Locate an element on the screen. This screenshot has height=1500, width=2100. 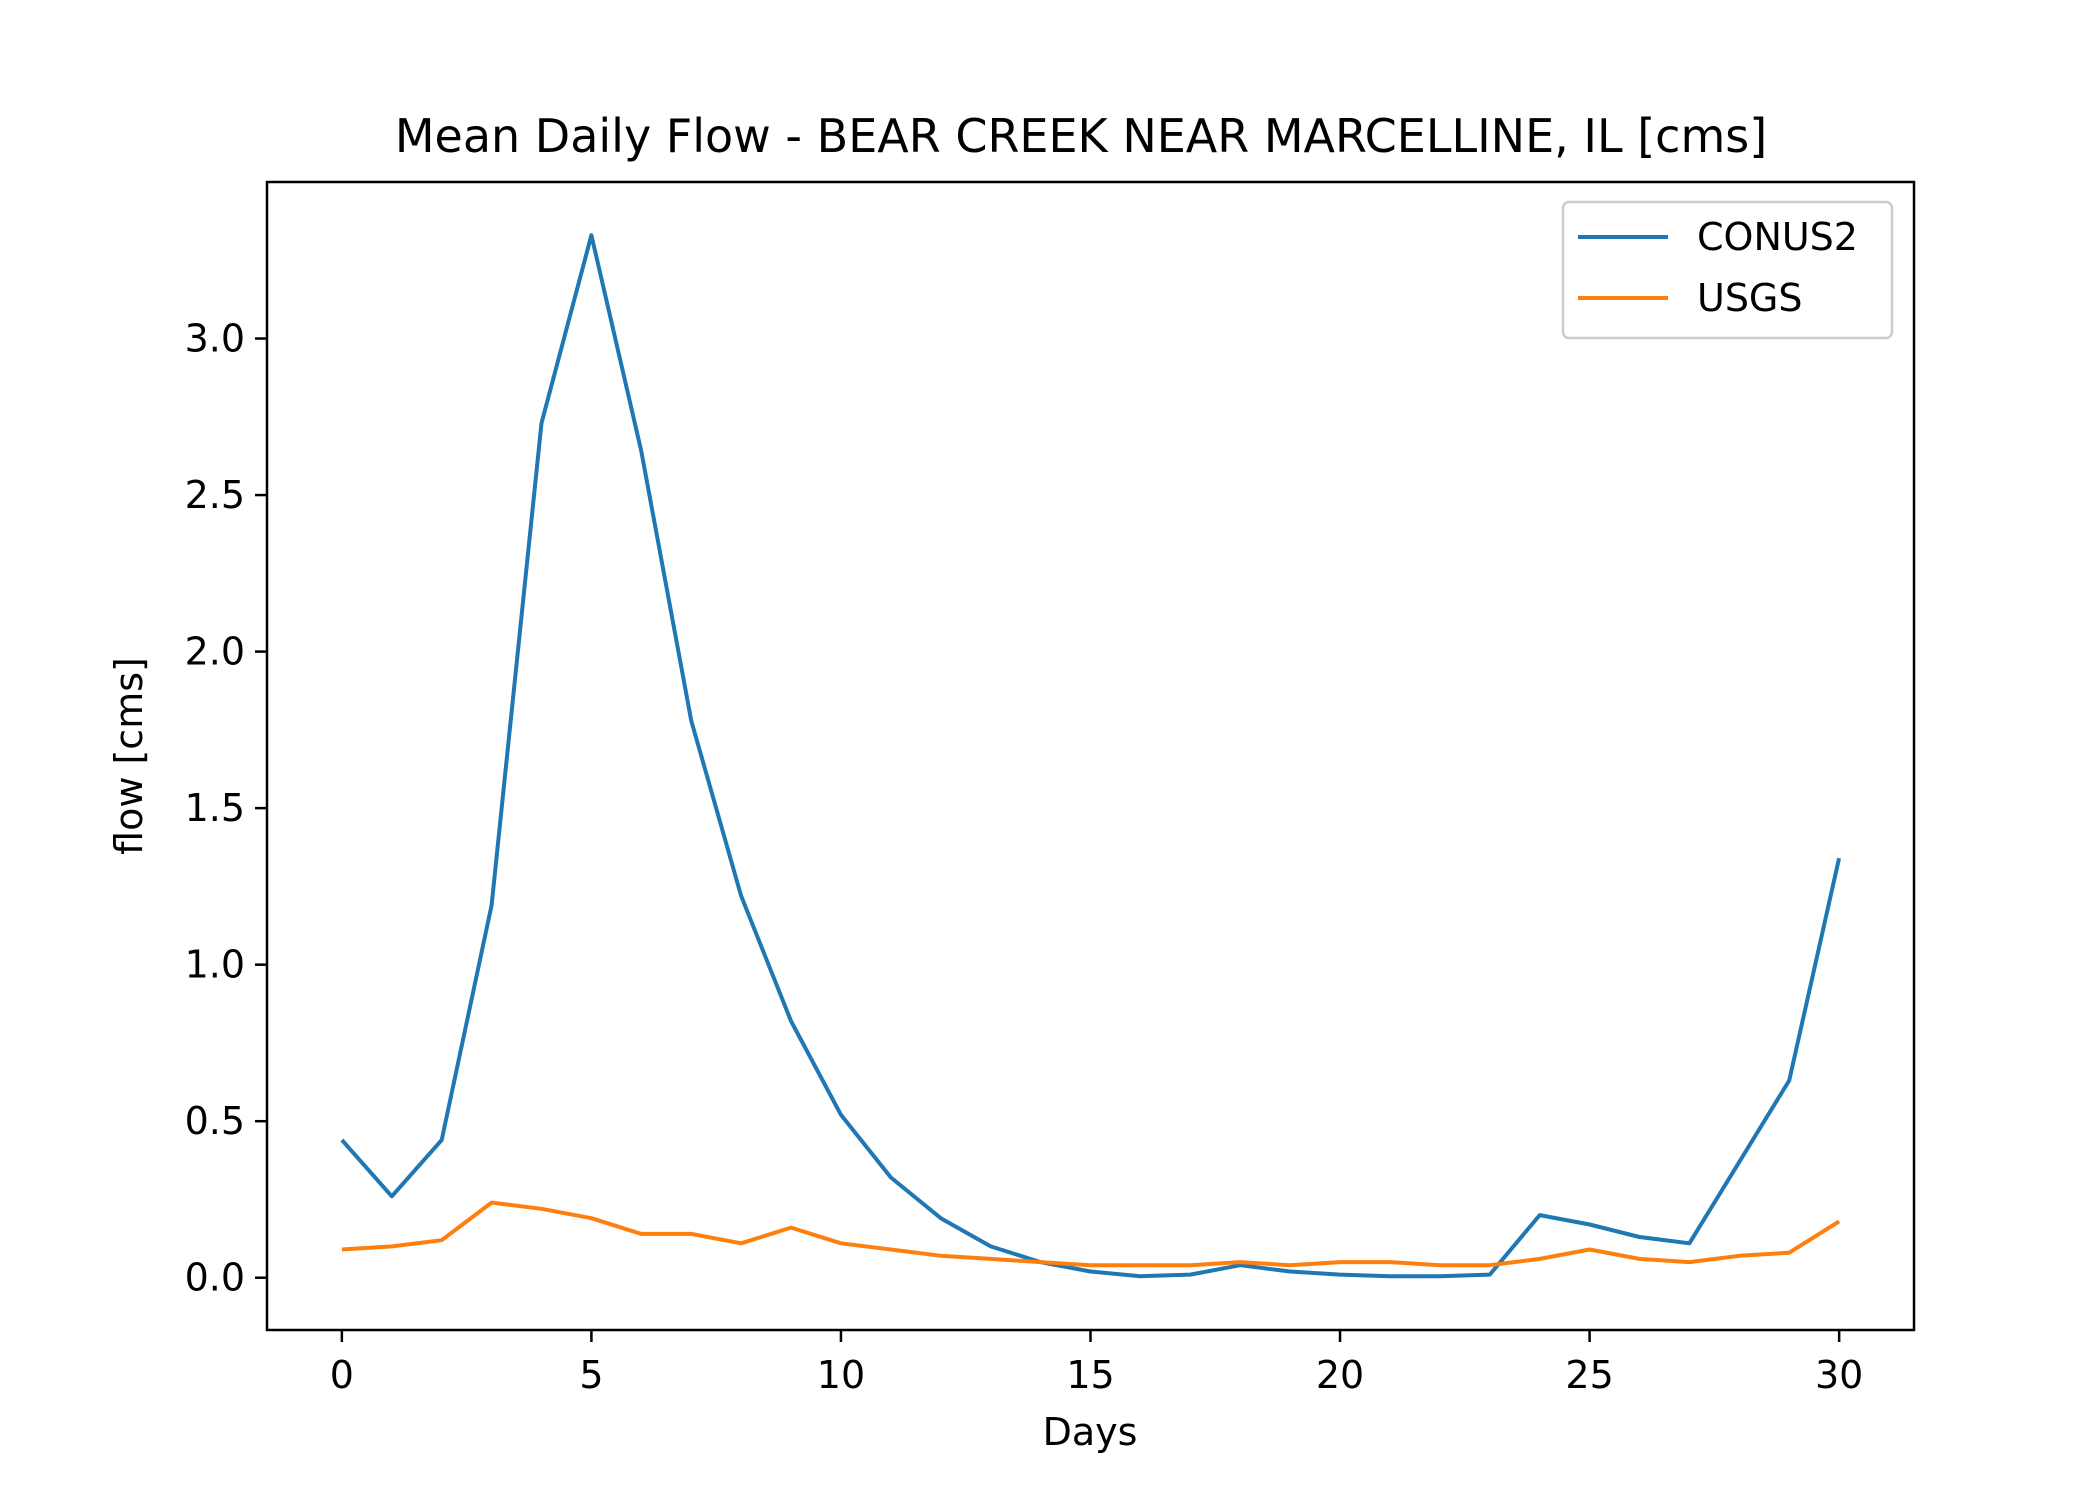
y-tick-label: 2.0 is located at coordinates (215, 652).